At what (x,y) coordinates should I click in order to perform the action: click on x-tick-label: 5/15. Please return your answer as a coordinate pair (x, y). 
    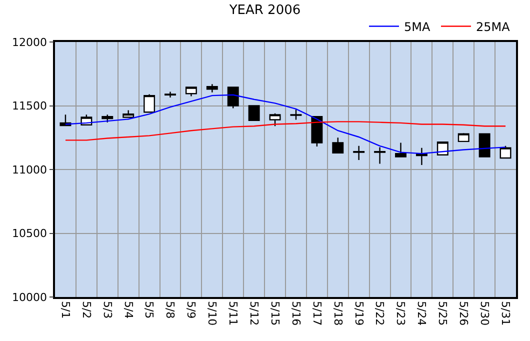
    Looking at the image, I should click on (275, 313).